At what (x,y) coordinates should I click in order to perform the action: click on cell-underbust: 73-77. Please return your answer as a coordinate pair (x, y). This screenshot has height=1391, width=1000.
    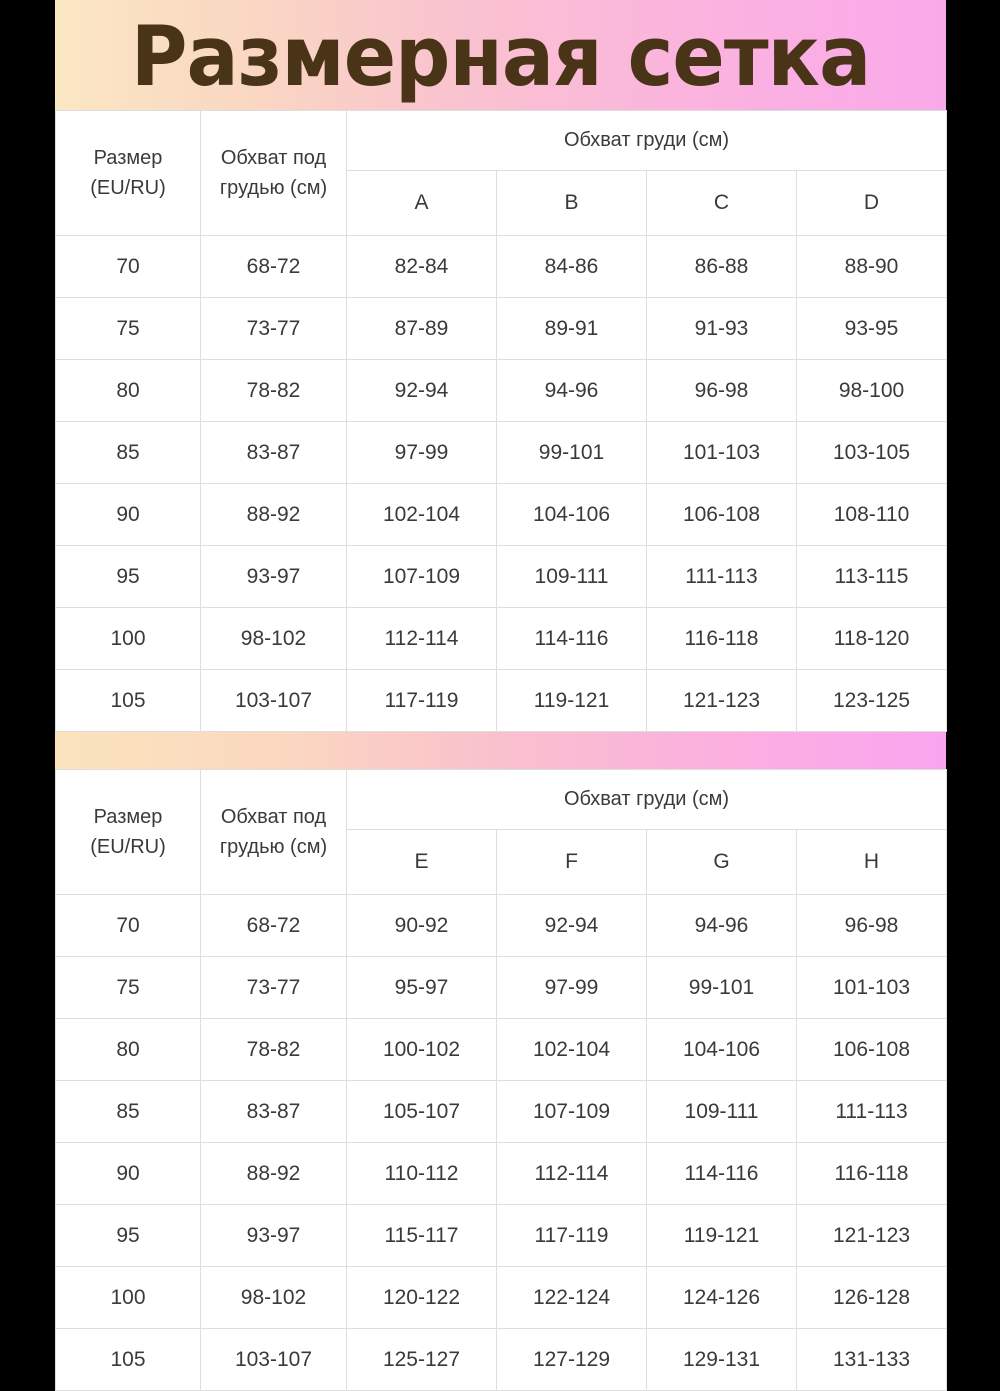
    Looking at the image, I should click on (273, 987).